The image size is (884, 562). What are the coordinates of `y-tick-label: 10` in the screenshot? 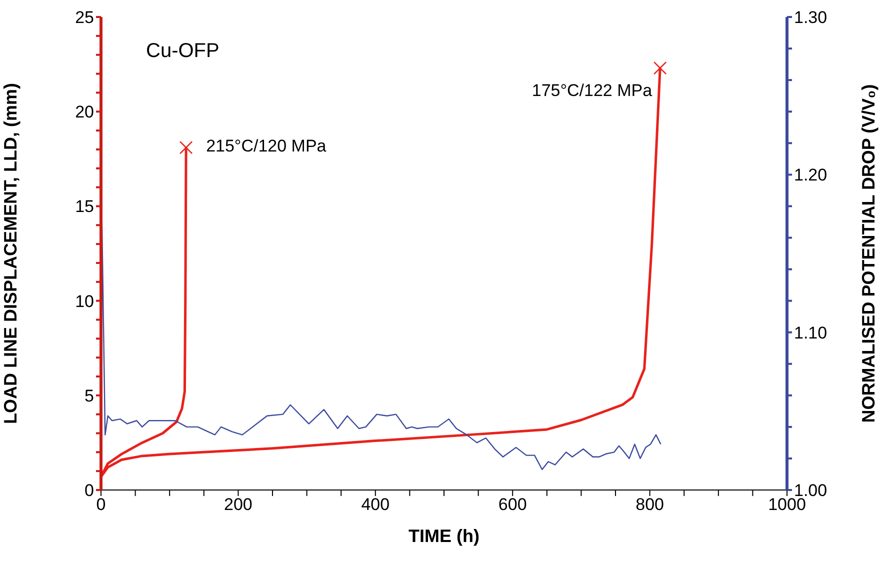 It's located at (84, 301).